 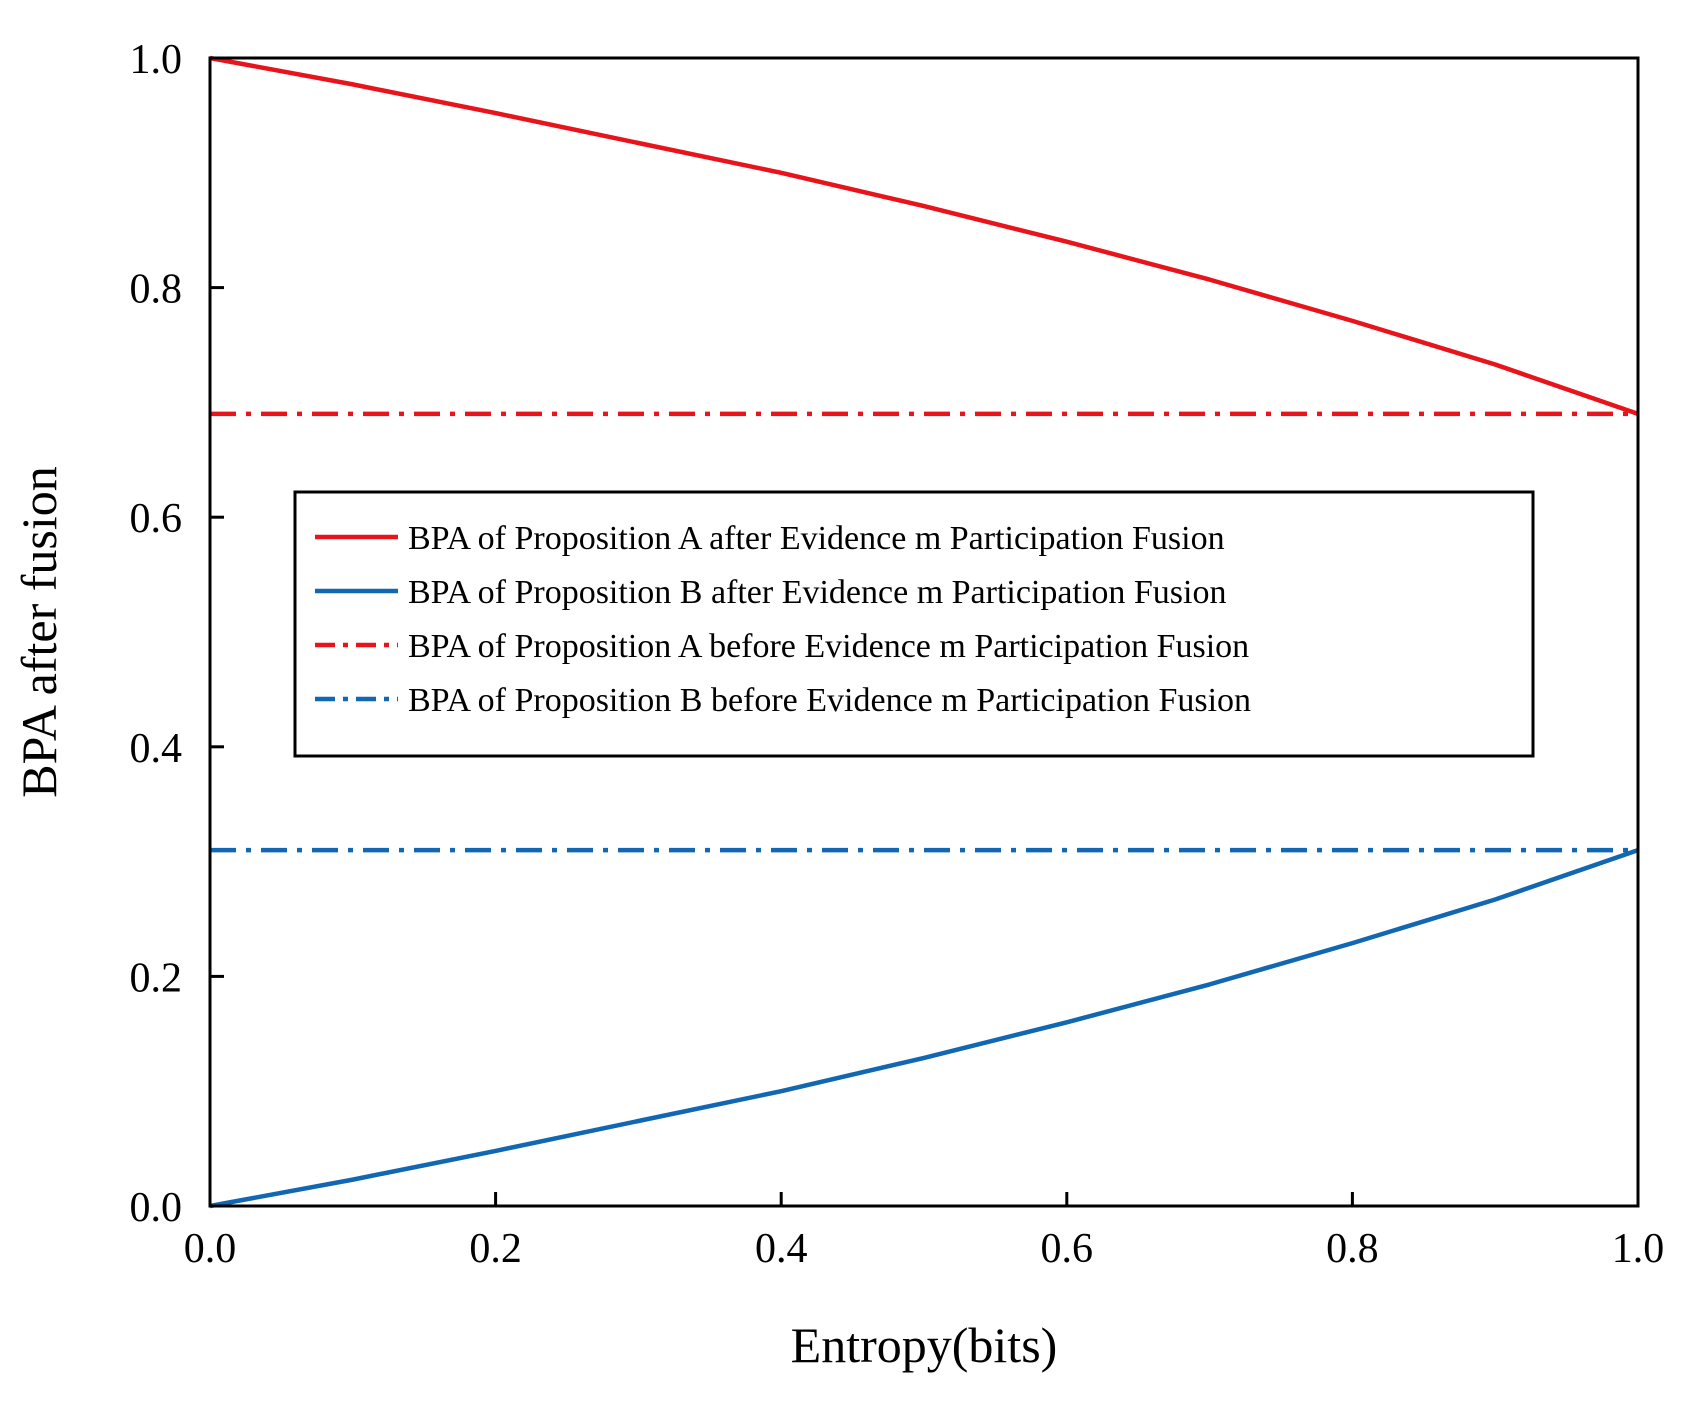 I want to click on y-tick-label: 1.0, so click(x=156, y=60).